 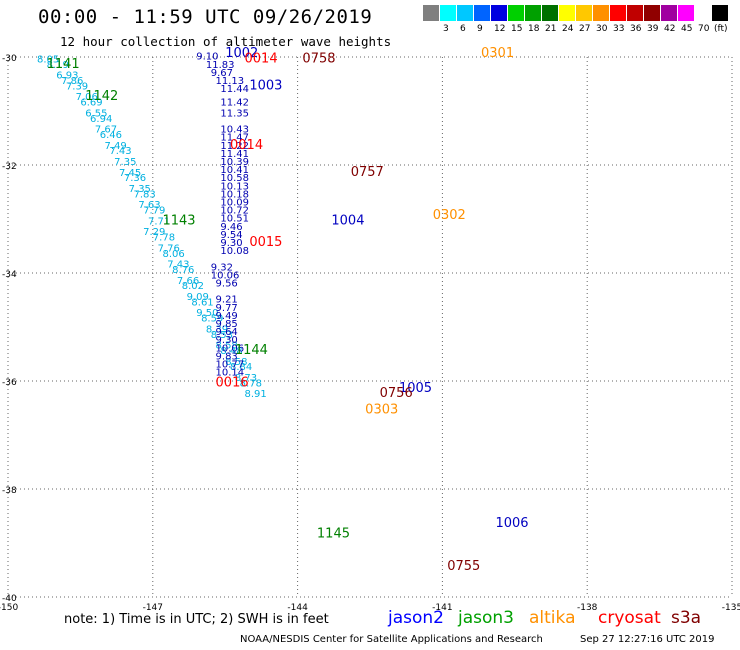 What do you see at coordinates (130, 173) in the screenshot?
I see `wave-height-value: 7.45` at bounding box center [130, 173].